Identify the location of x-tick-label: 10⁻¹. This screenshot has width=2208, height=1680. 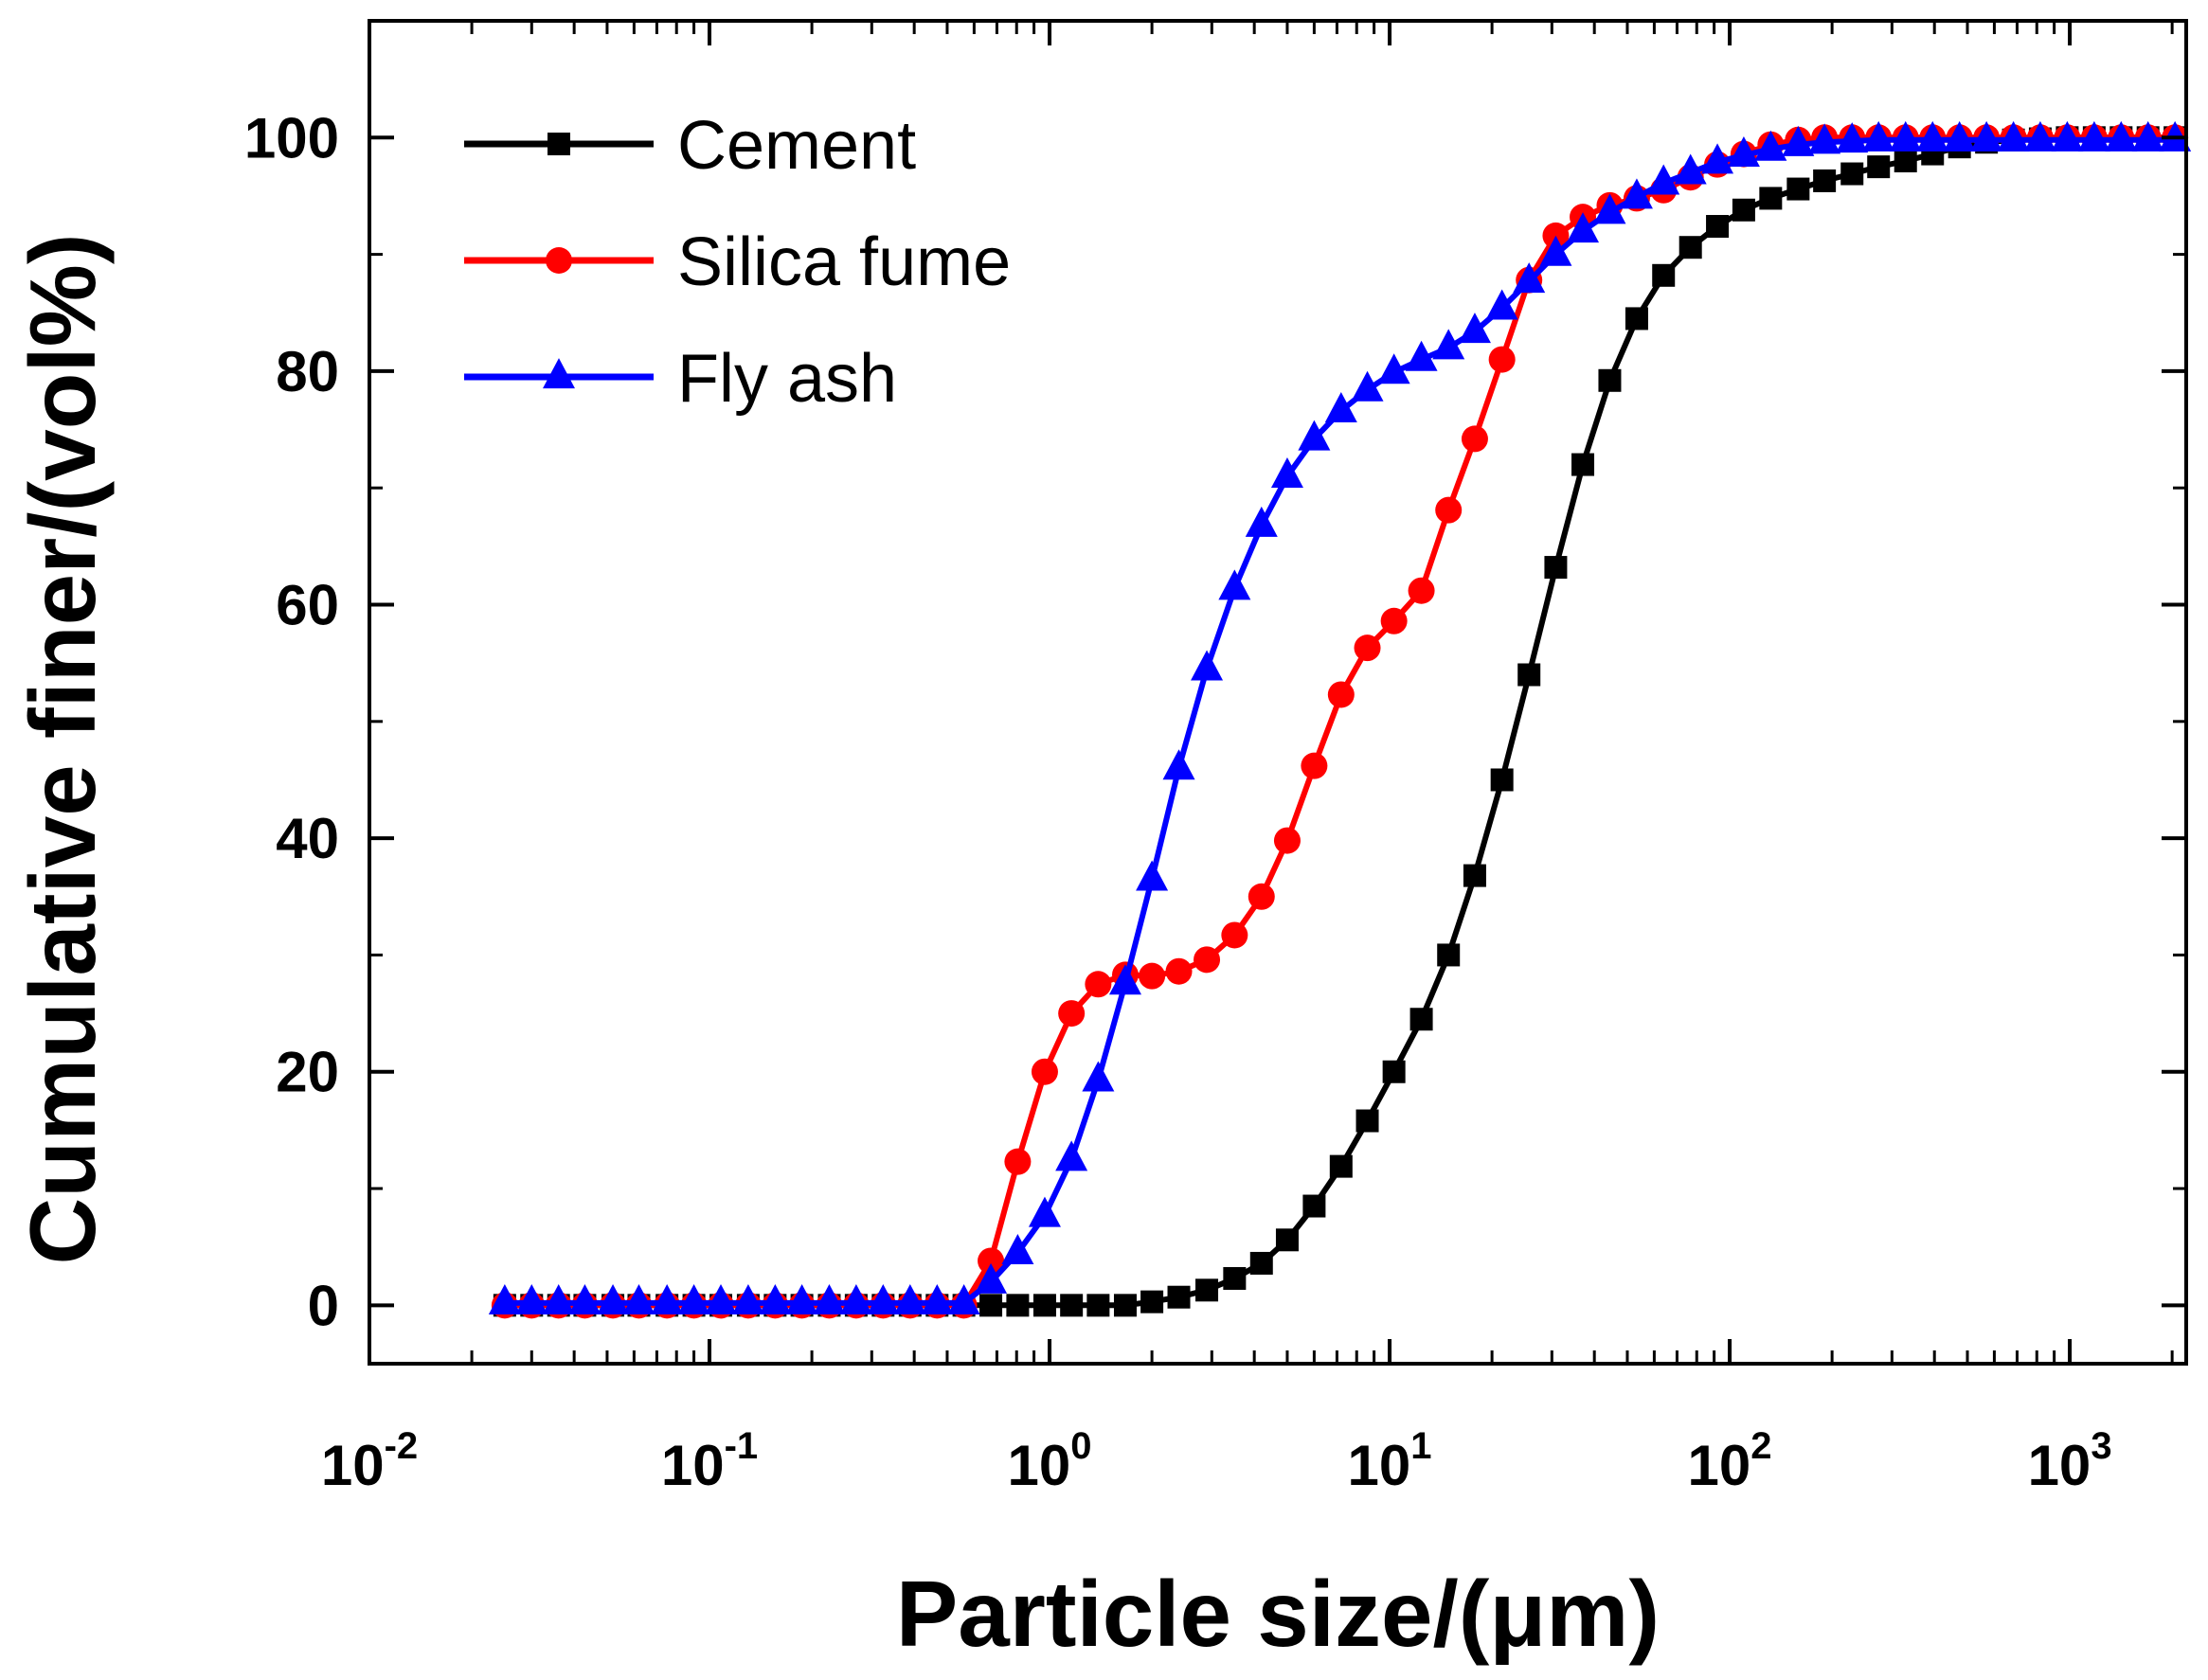
(709, 1461).